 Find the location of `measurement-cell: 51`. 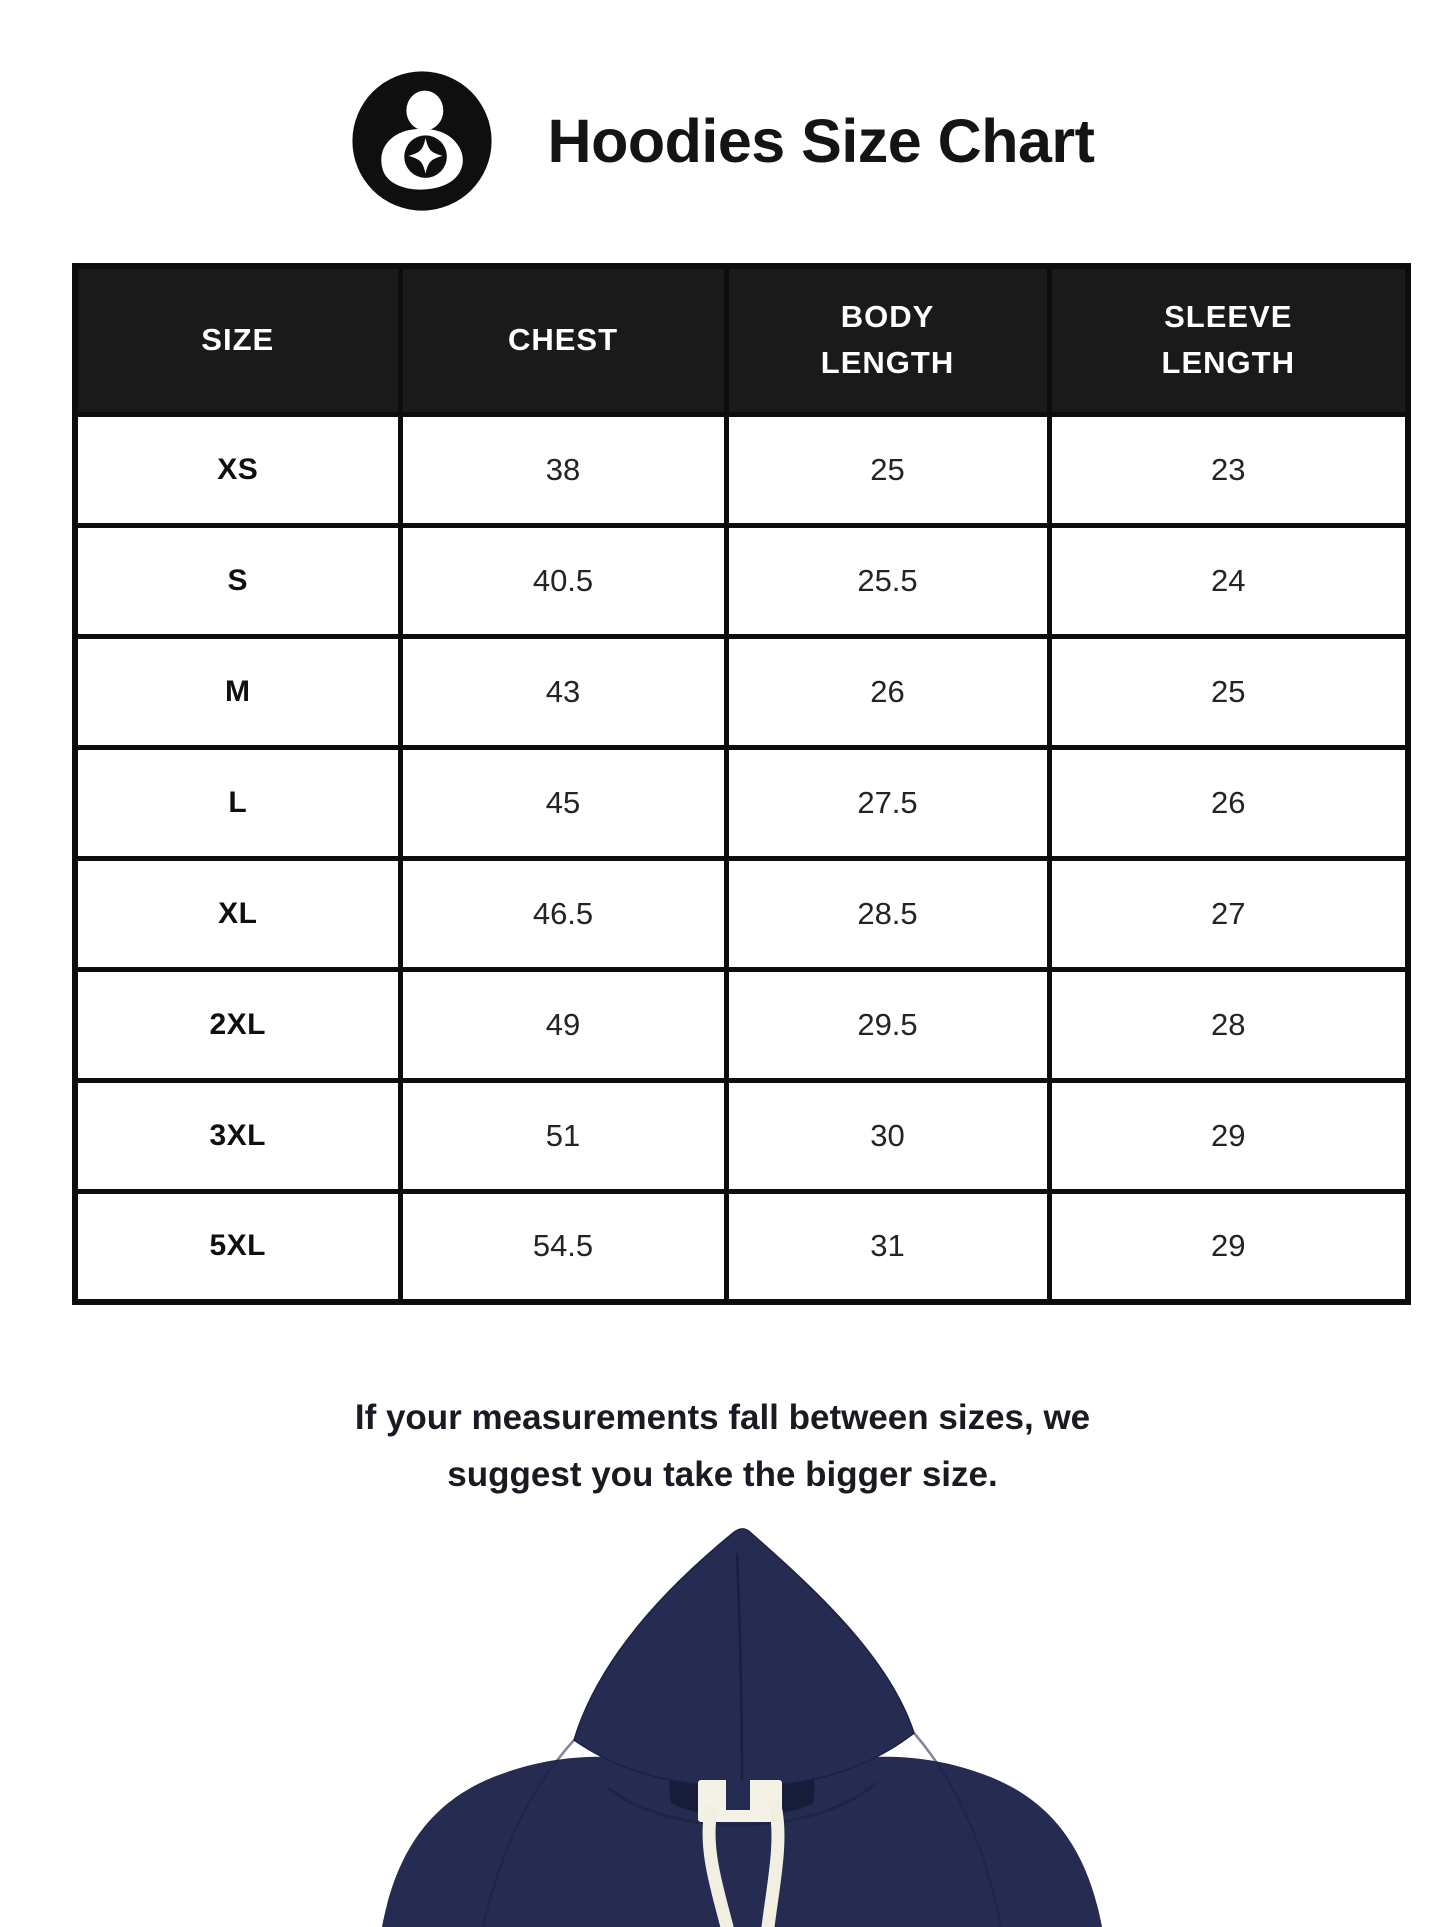

measurement-cell: 51 is located at coordinates (563, 1135).